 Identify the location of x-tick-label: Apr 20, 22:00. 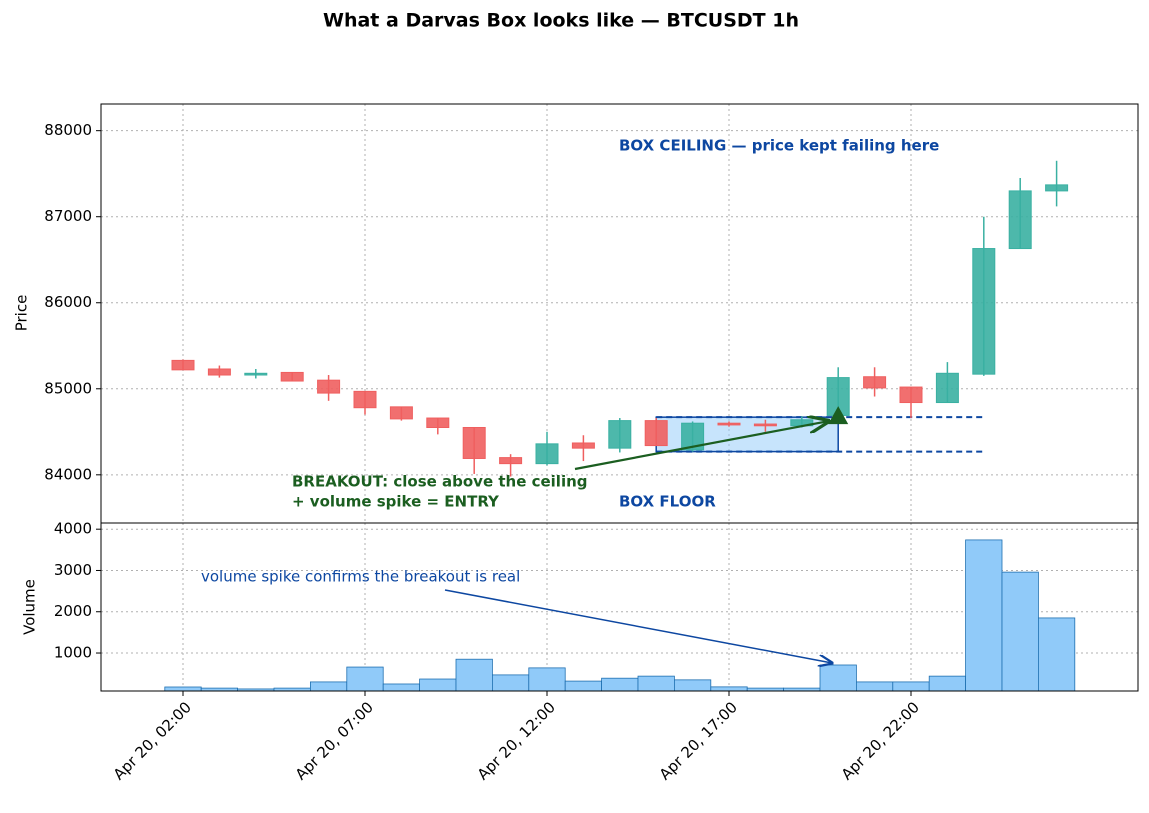
(880, 740).